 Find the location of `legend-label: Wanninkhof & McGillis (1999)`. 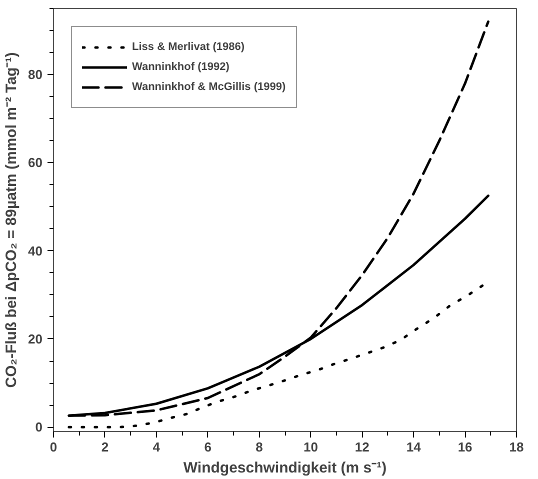

legend-label: Wanninkhof & McGillis (1999) is located at coordinates (209, 87).